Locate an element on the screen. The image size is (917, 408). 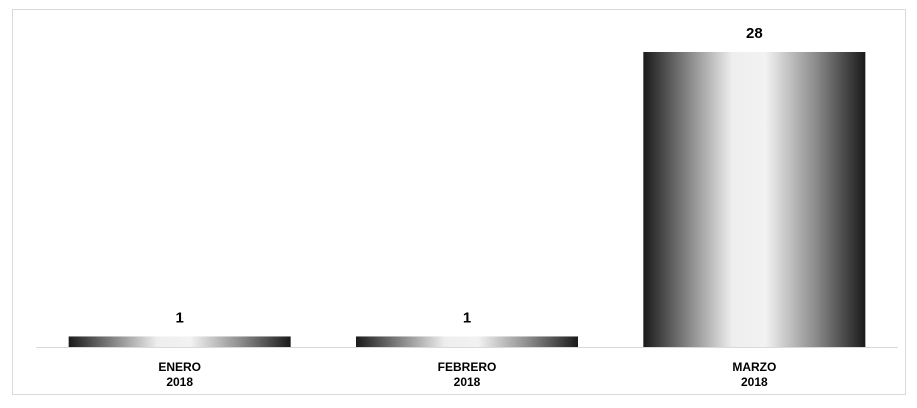
x-tick-label-month: FEBRERO is located at coordinates (467, 367).